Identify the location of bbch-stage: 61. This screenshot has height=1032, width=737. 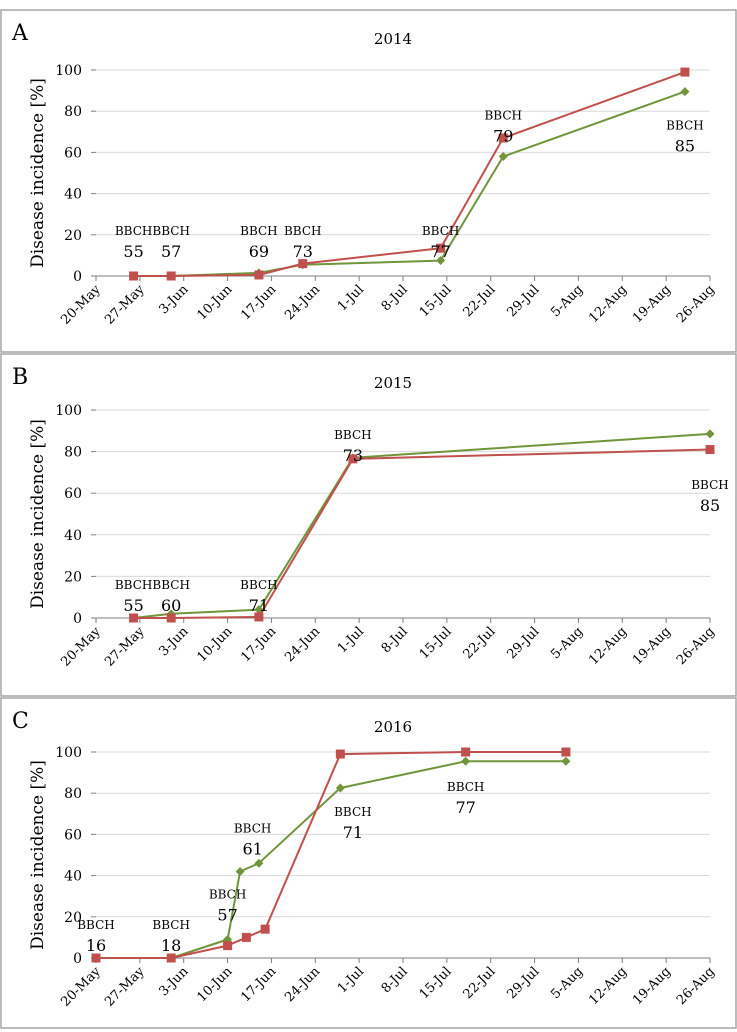
(252, 848).